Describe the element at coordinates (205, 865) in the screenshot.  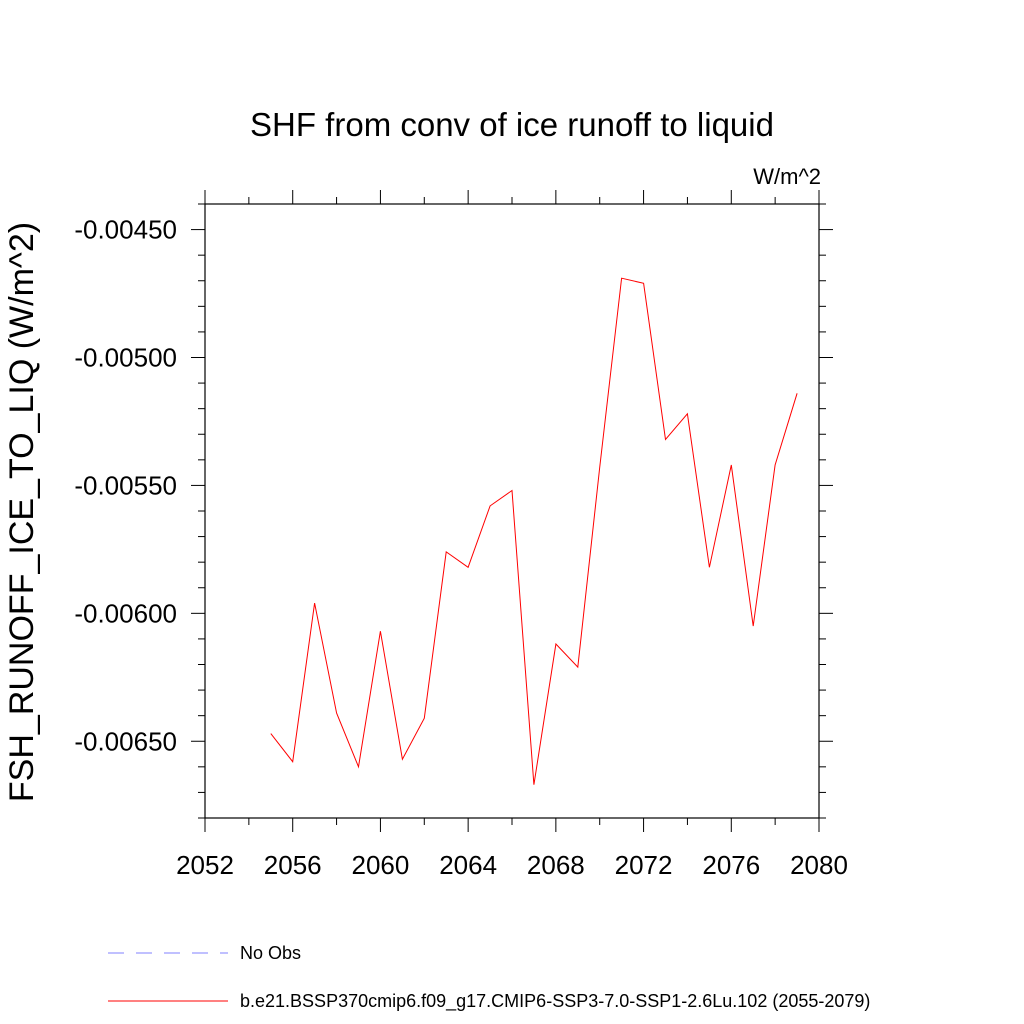
I see `x-tick-label: 2052` at that location.